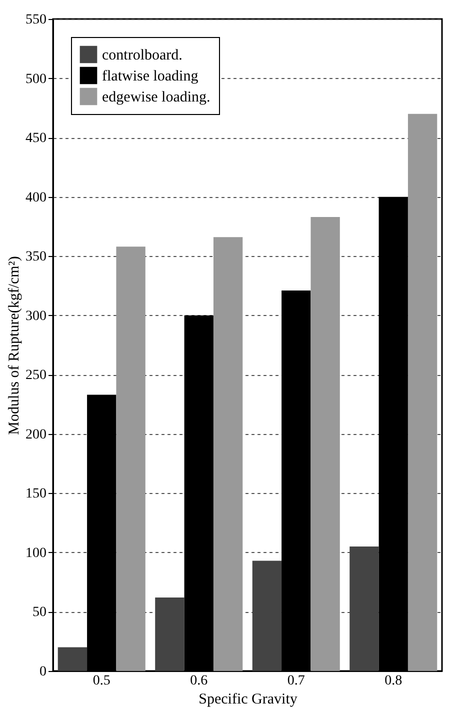  Describe the element at coordinates (199, 681) in the screenshot. I see `x-tick-label: 0.6` at that location.